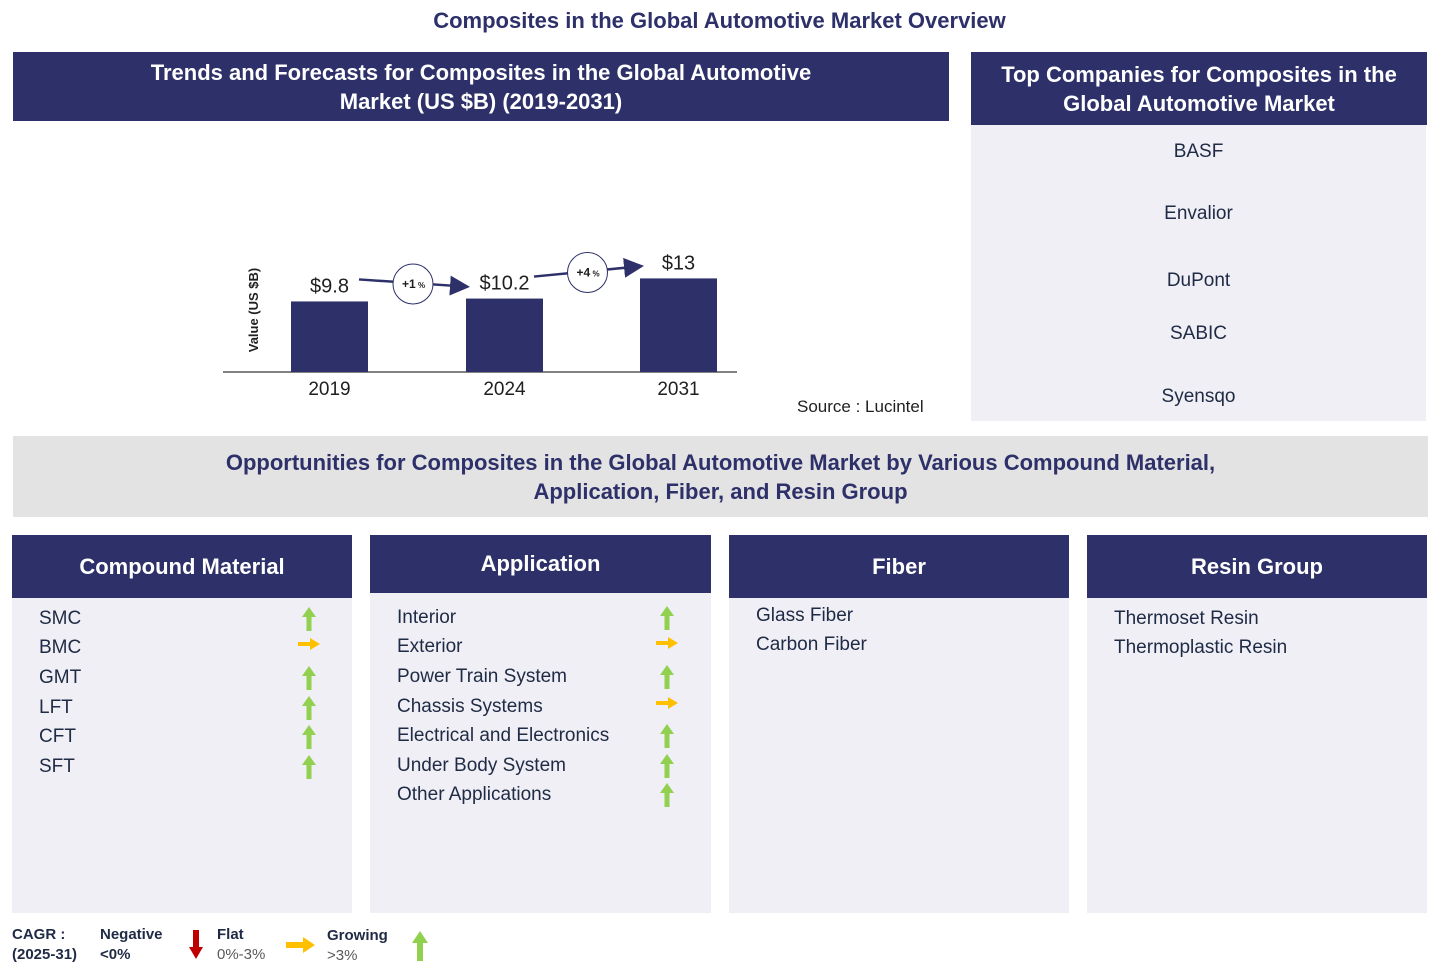 The image size is (1439, 975). I want to click on companies-list: BASF Envalior DuPont SABIC Syensqo, so click(1198, 273).